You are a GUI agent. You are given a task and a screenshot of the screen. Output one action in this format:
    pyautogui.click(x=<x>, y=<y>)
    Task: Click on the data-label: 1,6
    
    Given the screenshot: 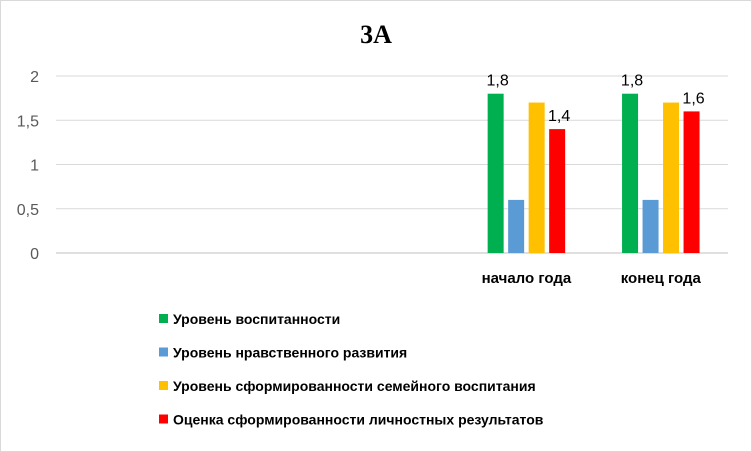 What is the action you would take?
    pyautogui.click(x=693, y=98)
    